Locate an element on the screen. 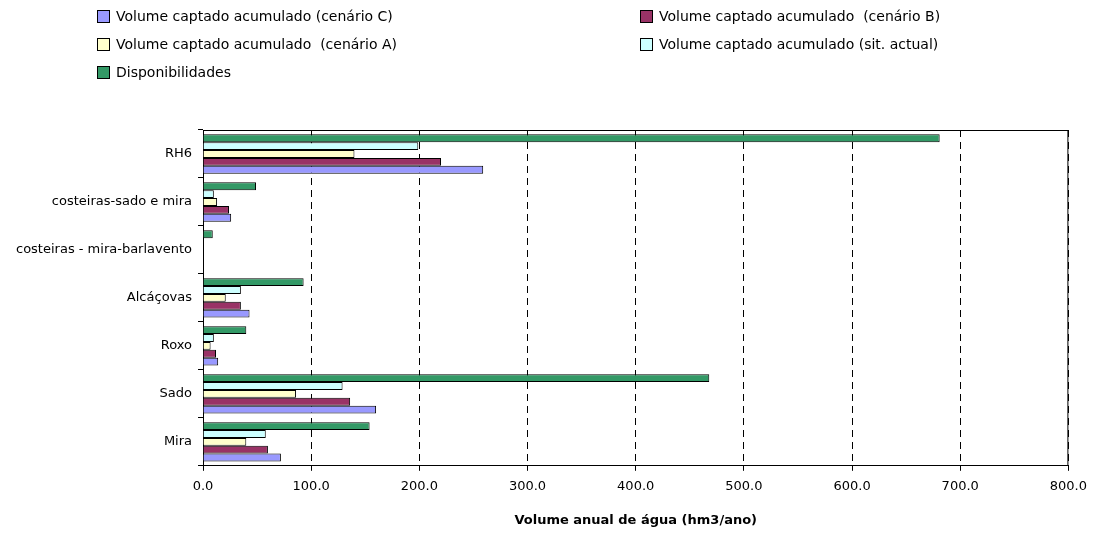 Image resolution: width=1095 pixels, height=538 pixels. x-tick-label: 200.0 is located at coordinates (419, 485).